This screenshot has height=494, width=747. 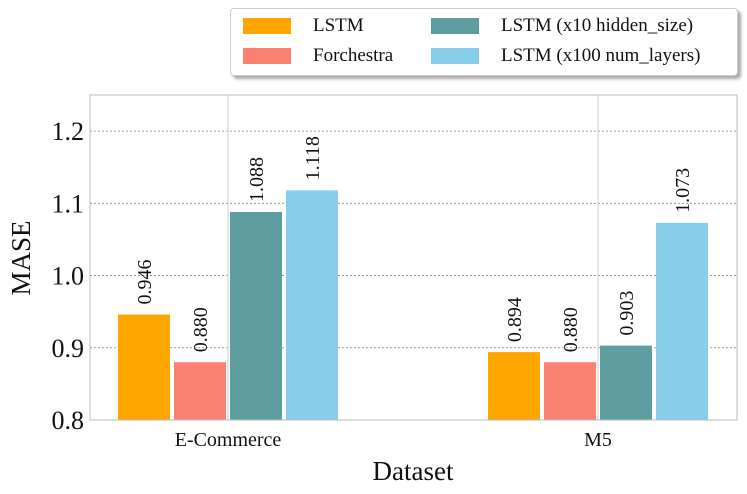 I want to click on legend-label-forchestra: Forchestra, so click(x=353, y=55).